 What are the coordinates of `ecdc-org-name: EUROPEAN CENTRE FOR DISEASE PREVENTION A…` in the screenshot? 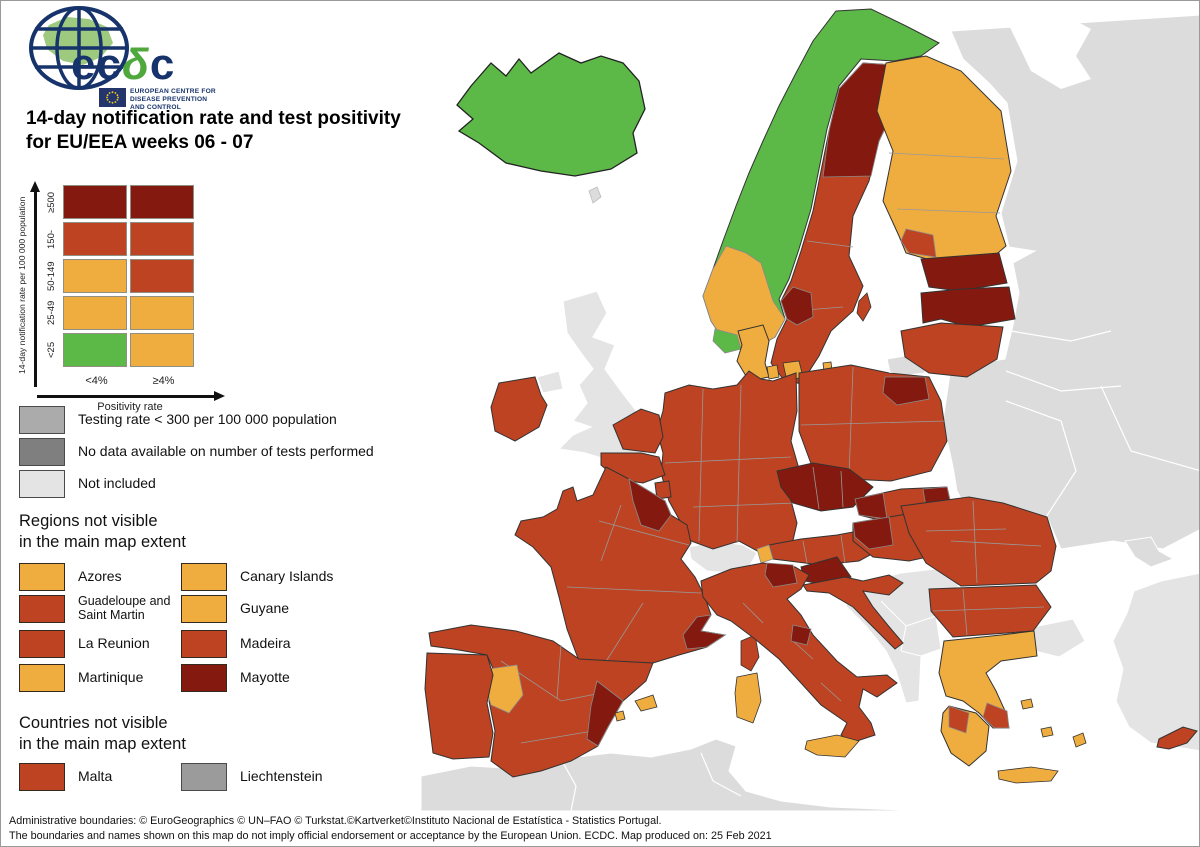 It's located at (173, 100).